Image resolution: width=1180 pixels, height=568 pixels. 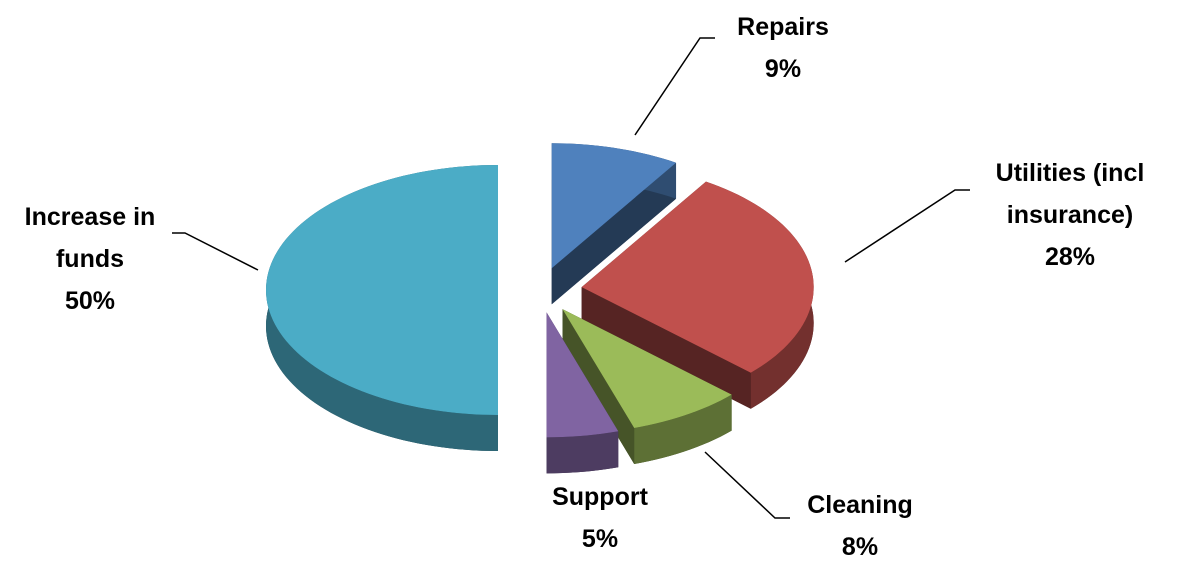 I want to click on category-label: Cleaning, so click(x=860, y=505).